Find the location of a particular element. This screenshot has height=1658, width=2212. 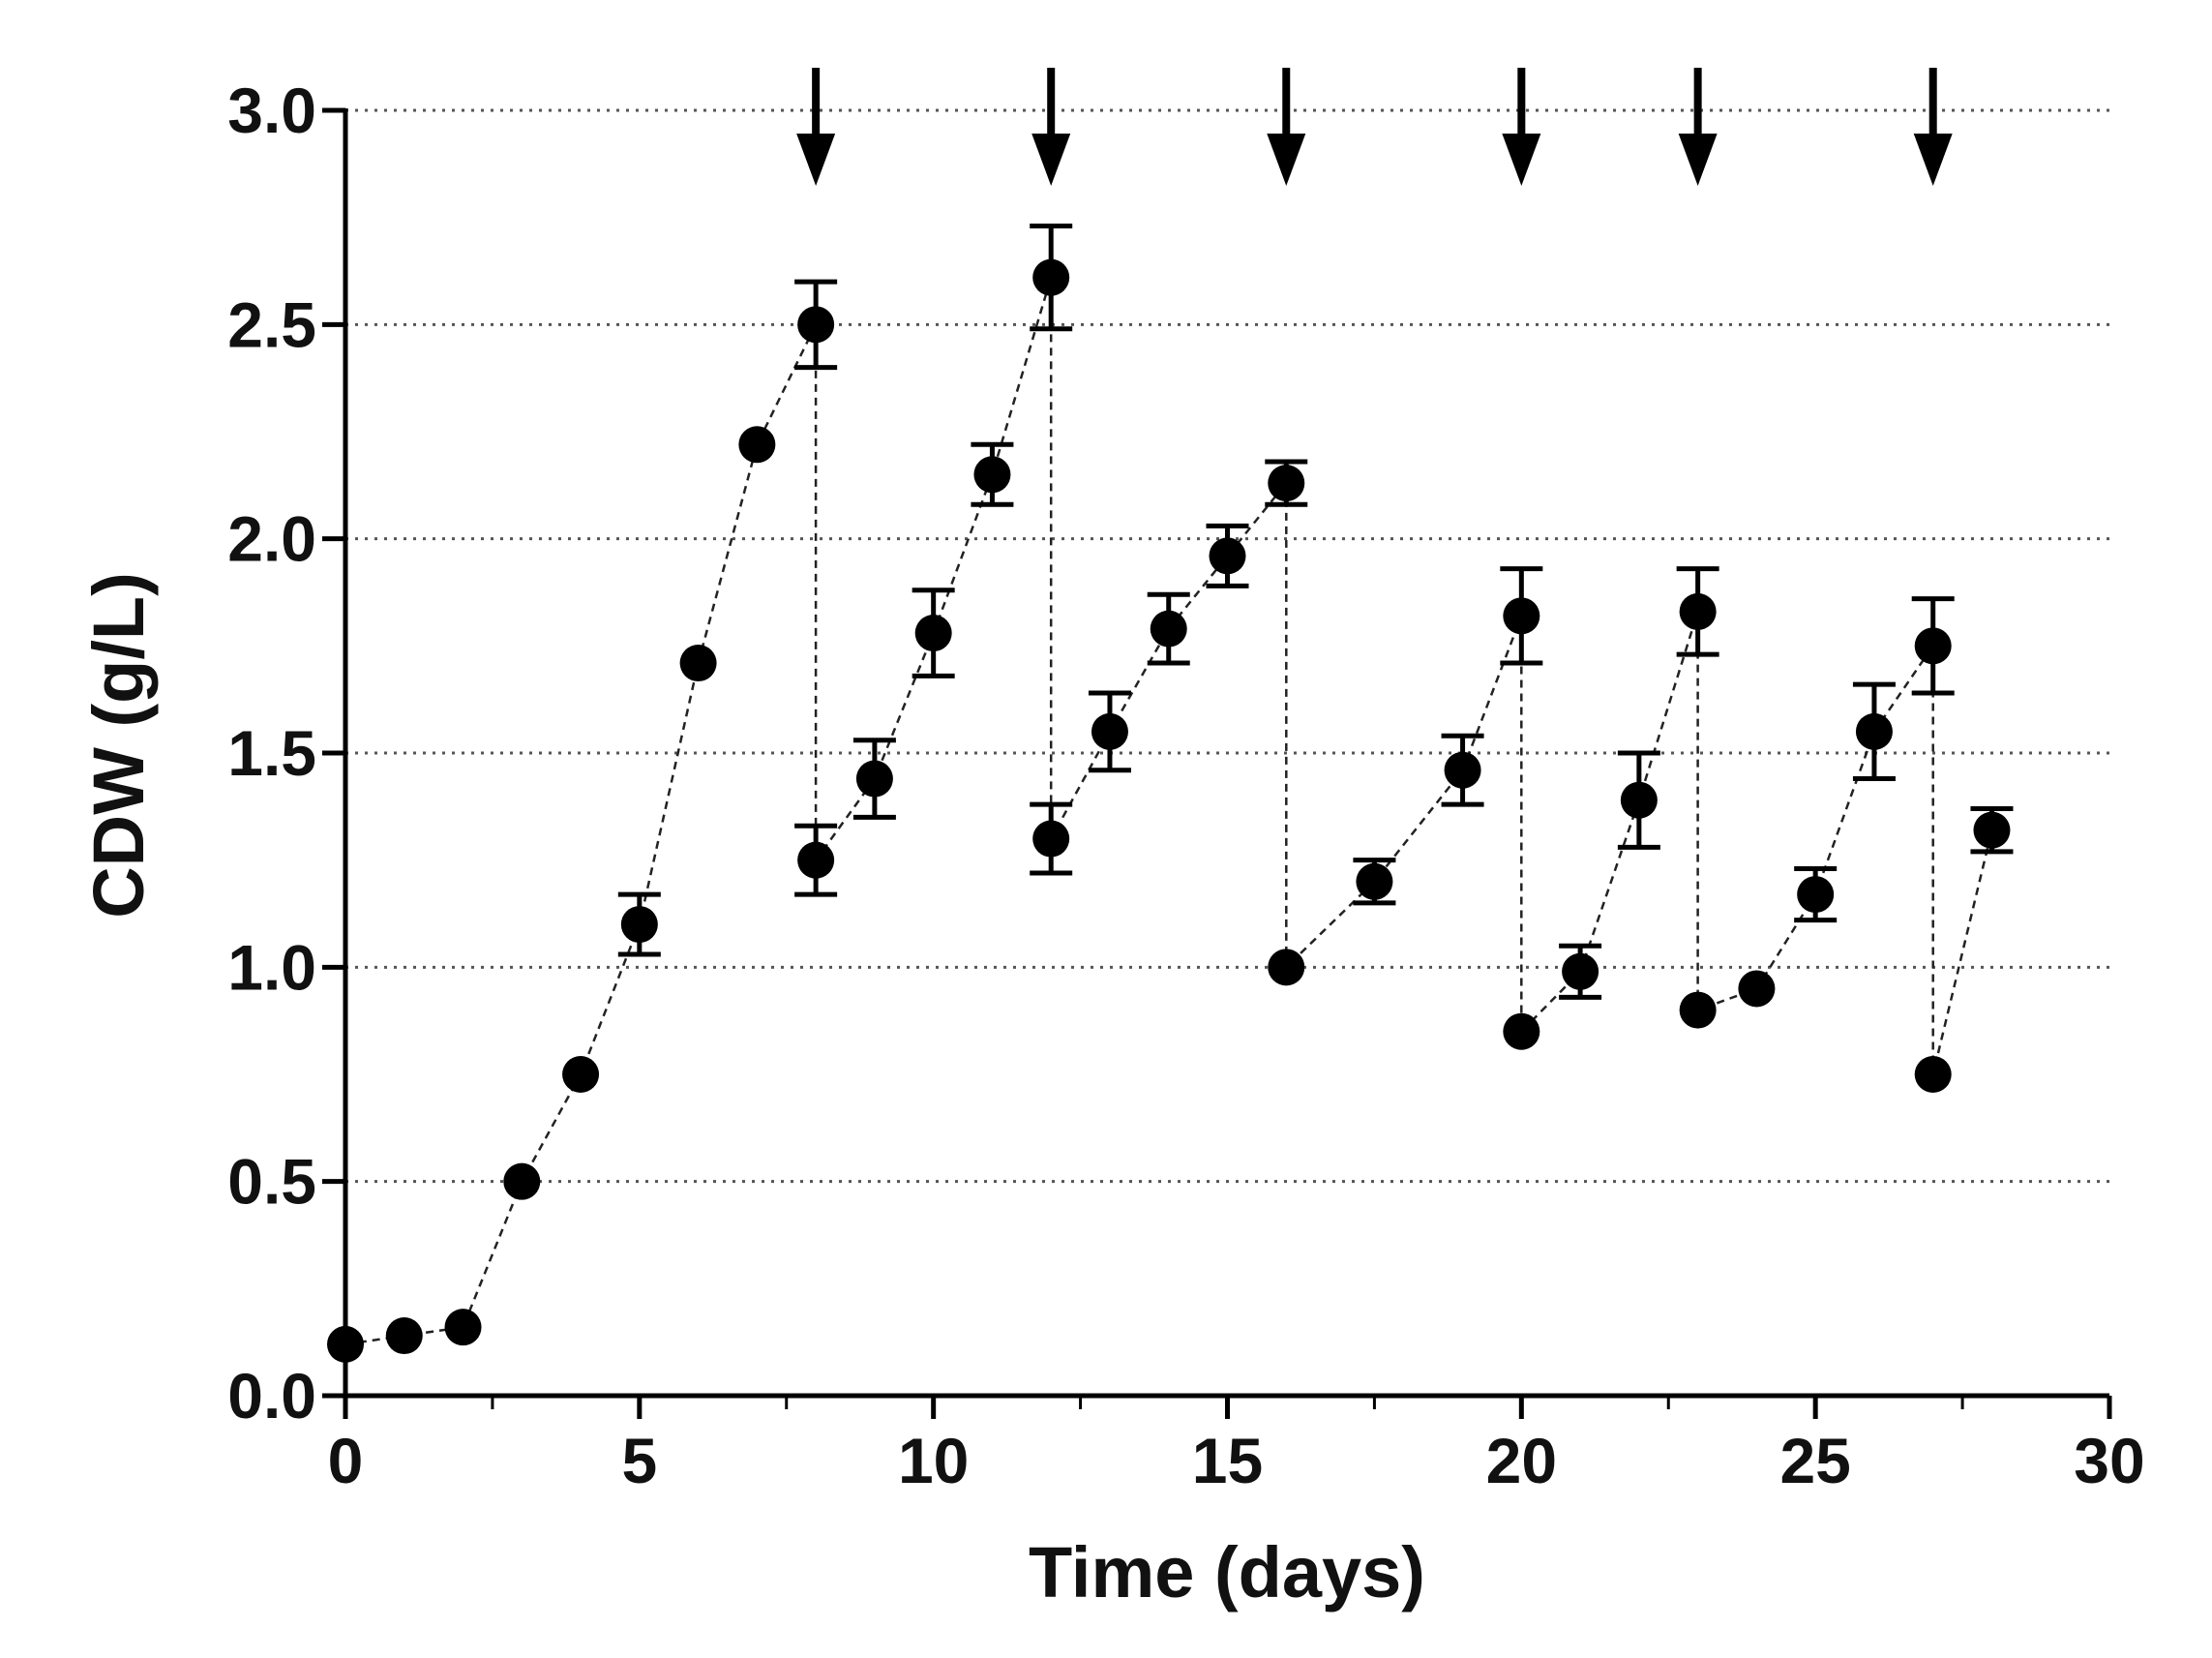

x-tick-label: 30 is located at coordinates (2109, 1461).